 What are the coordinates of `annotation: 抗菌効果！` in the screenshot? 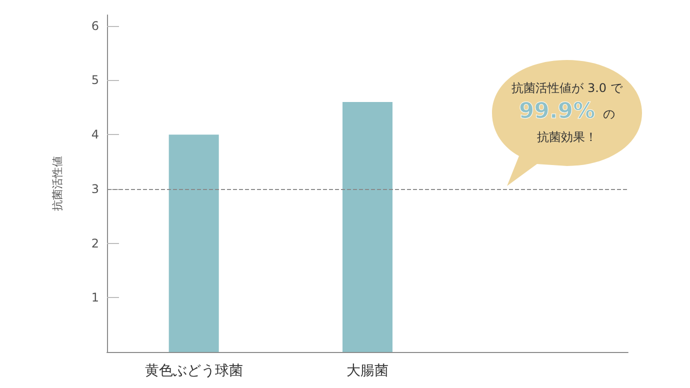 It's located at (567, 137).